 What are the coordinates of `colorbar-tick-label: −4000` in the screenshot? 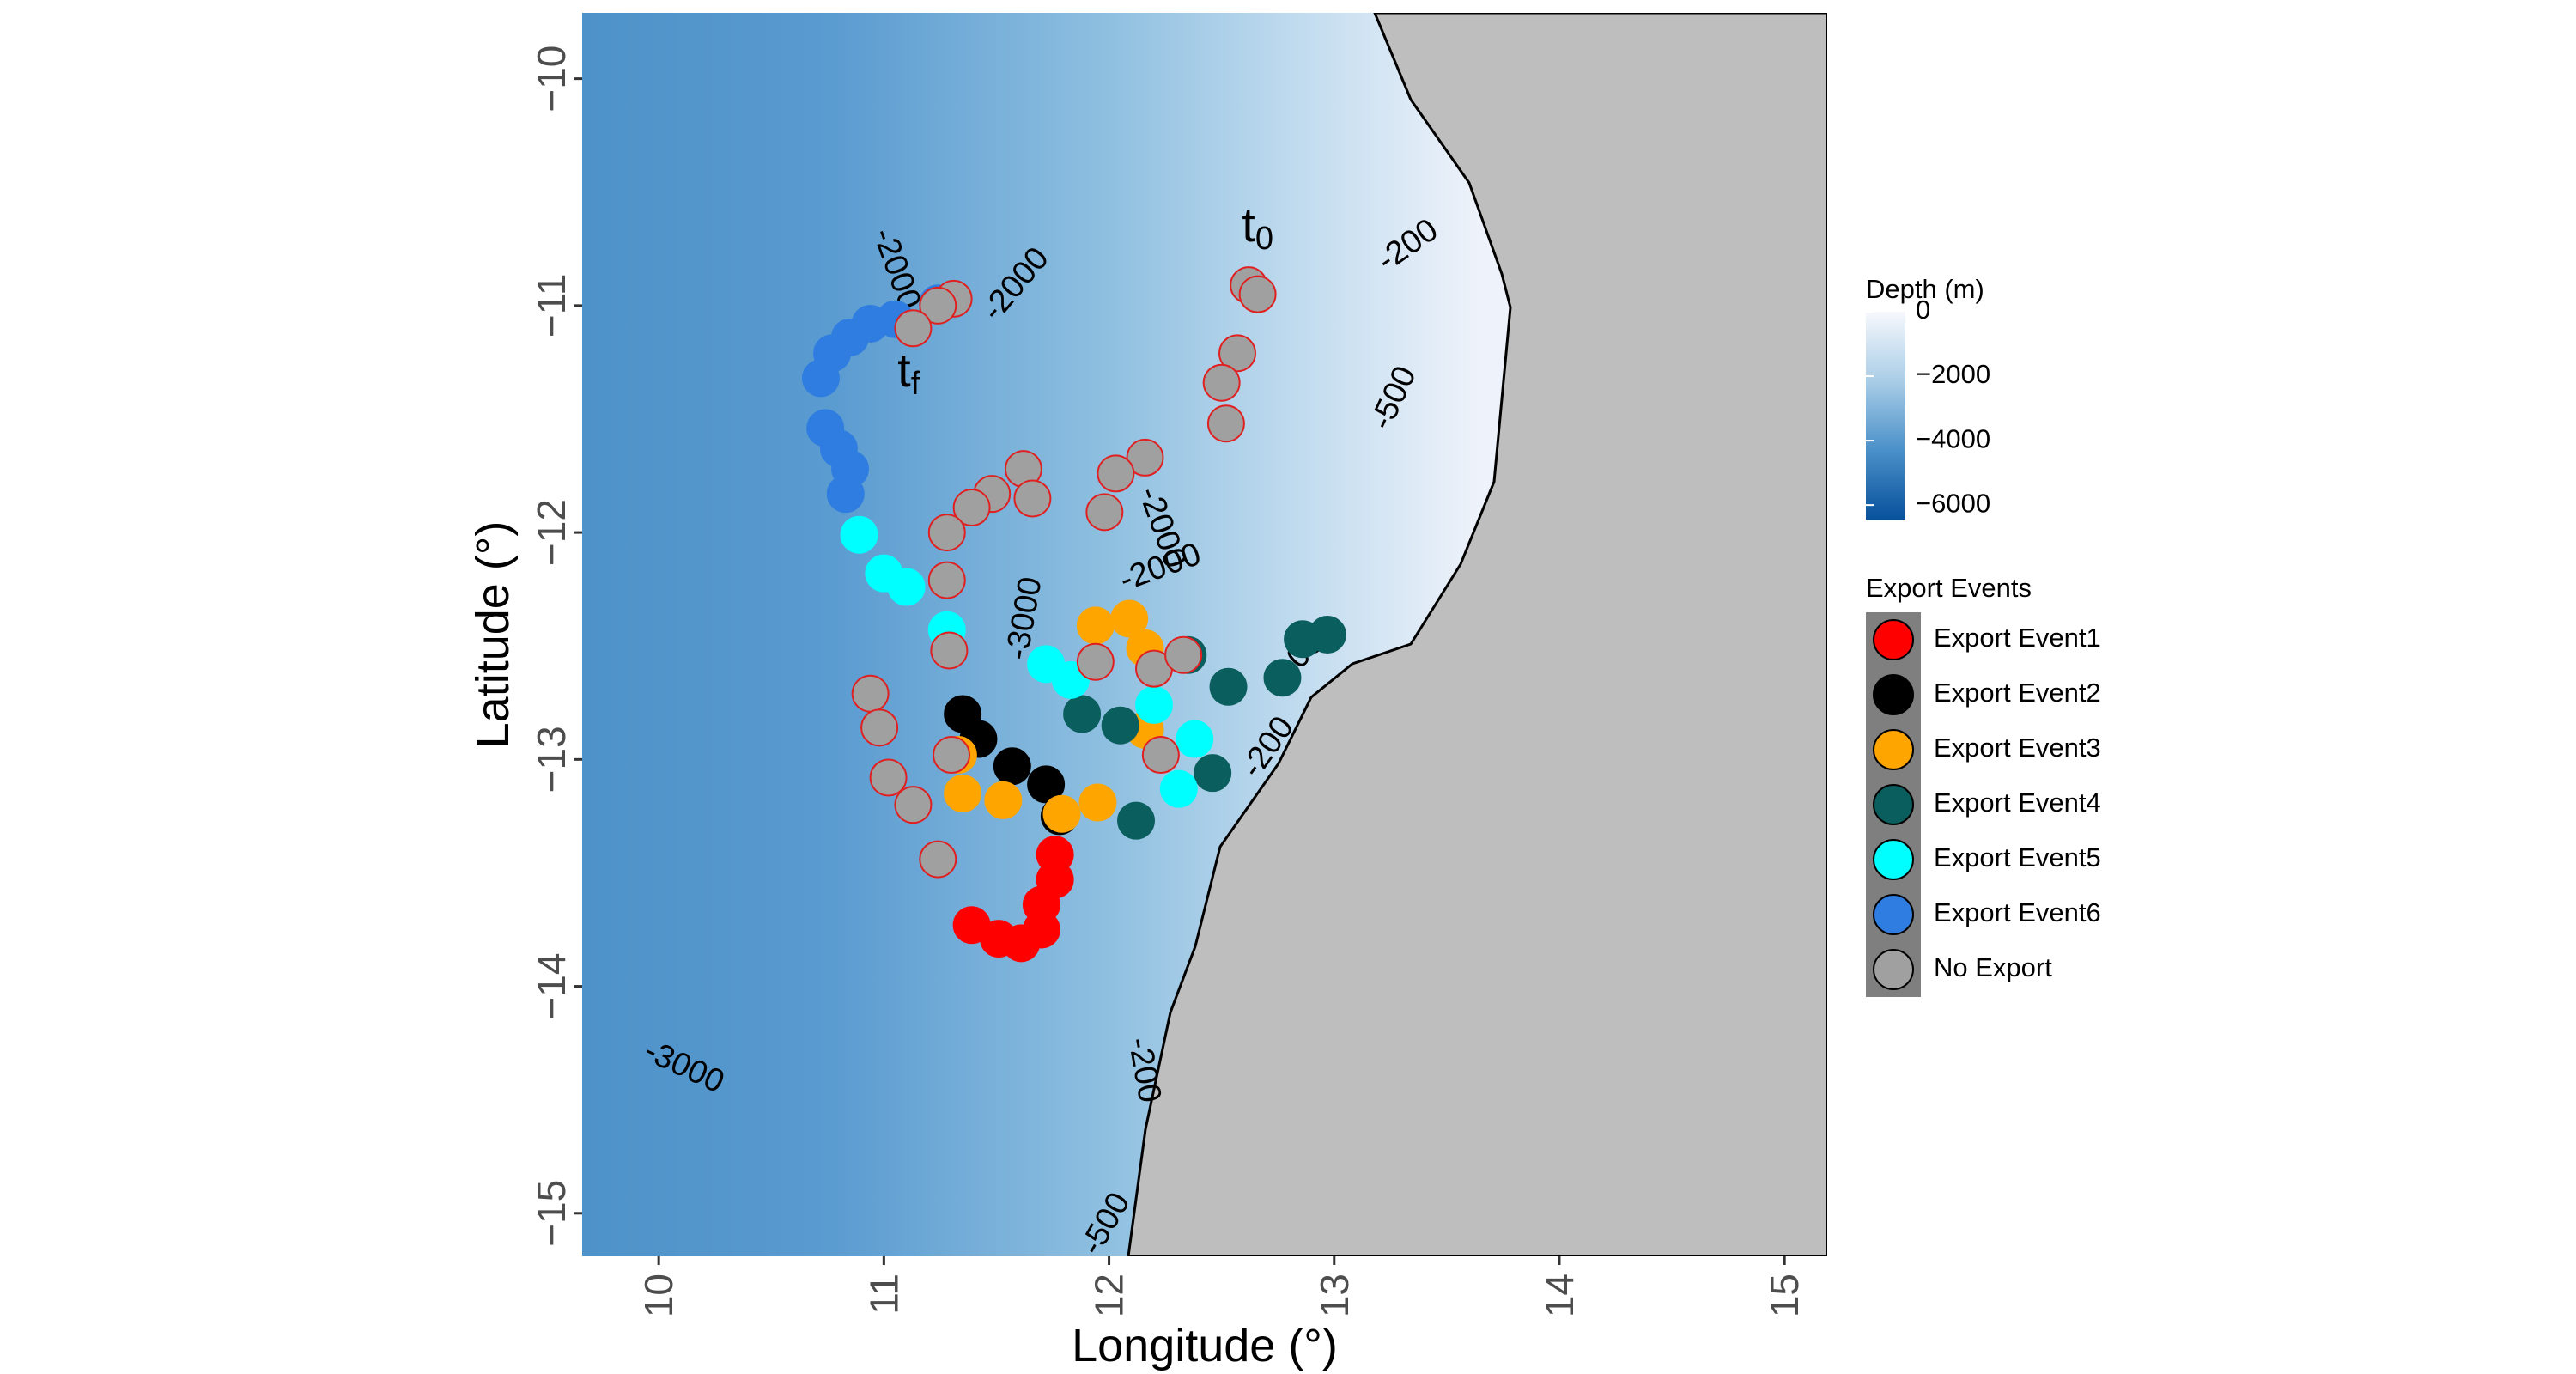 It's located at (1953, 438).